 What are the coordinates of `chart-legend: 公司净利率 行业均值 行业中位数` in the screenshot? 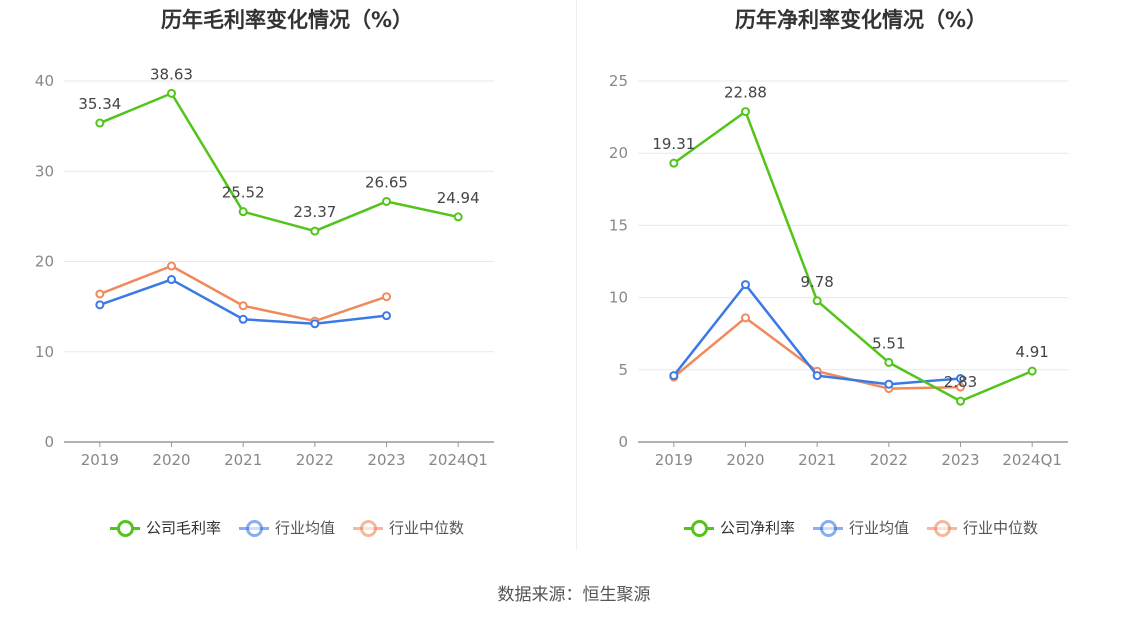 It's located at (861, 527).